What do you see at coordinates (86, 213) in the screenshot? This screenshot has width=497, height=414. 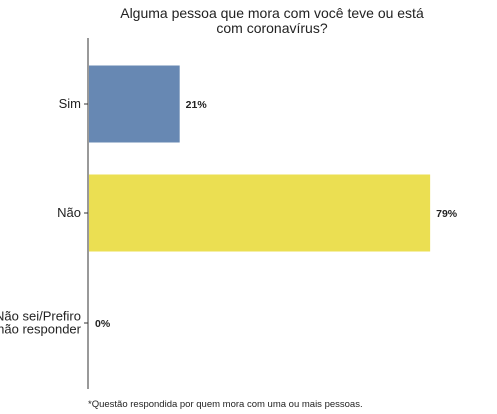 I see `y-axis-ticks` at bounding box center [86, 213].